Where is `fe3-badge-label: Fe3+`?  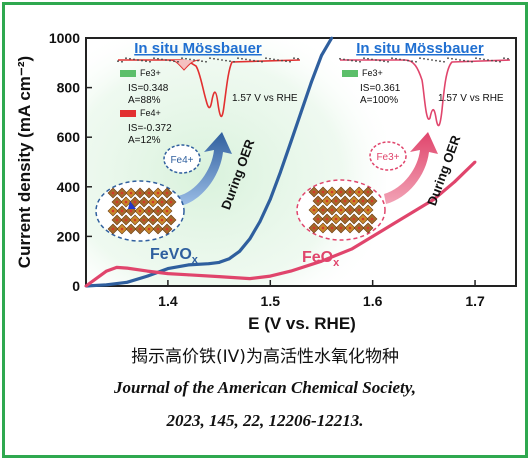 fe3-badge-label: Fe3+ is located at coordinates (387, 157).